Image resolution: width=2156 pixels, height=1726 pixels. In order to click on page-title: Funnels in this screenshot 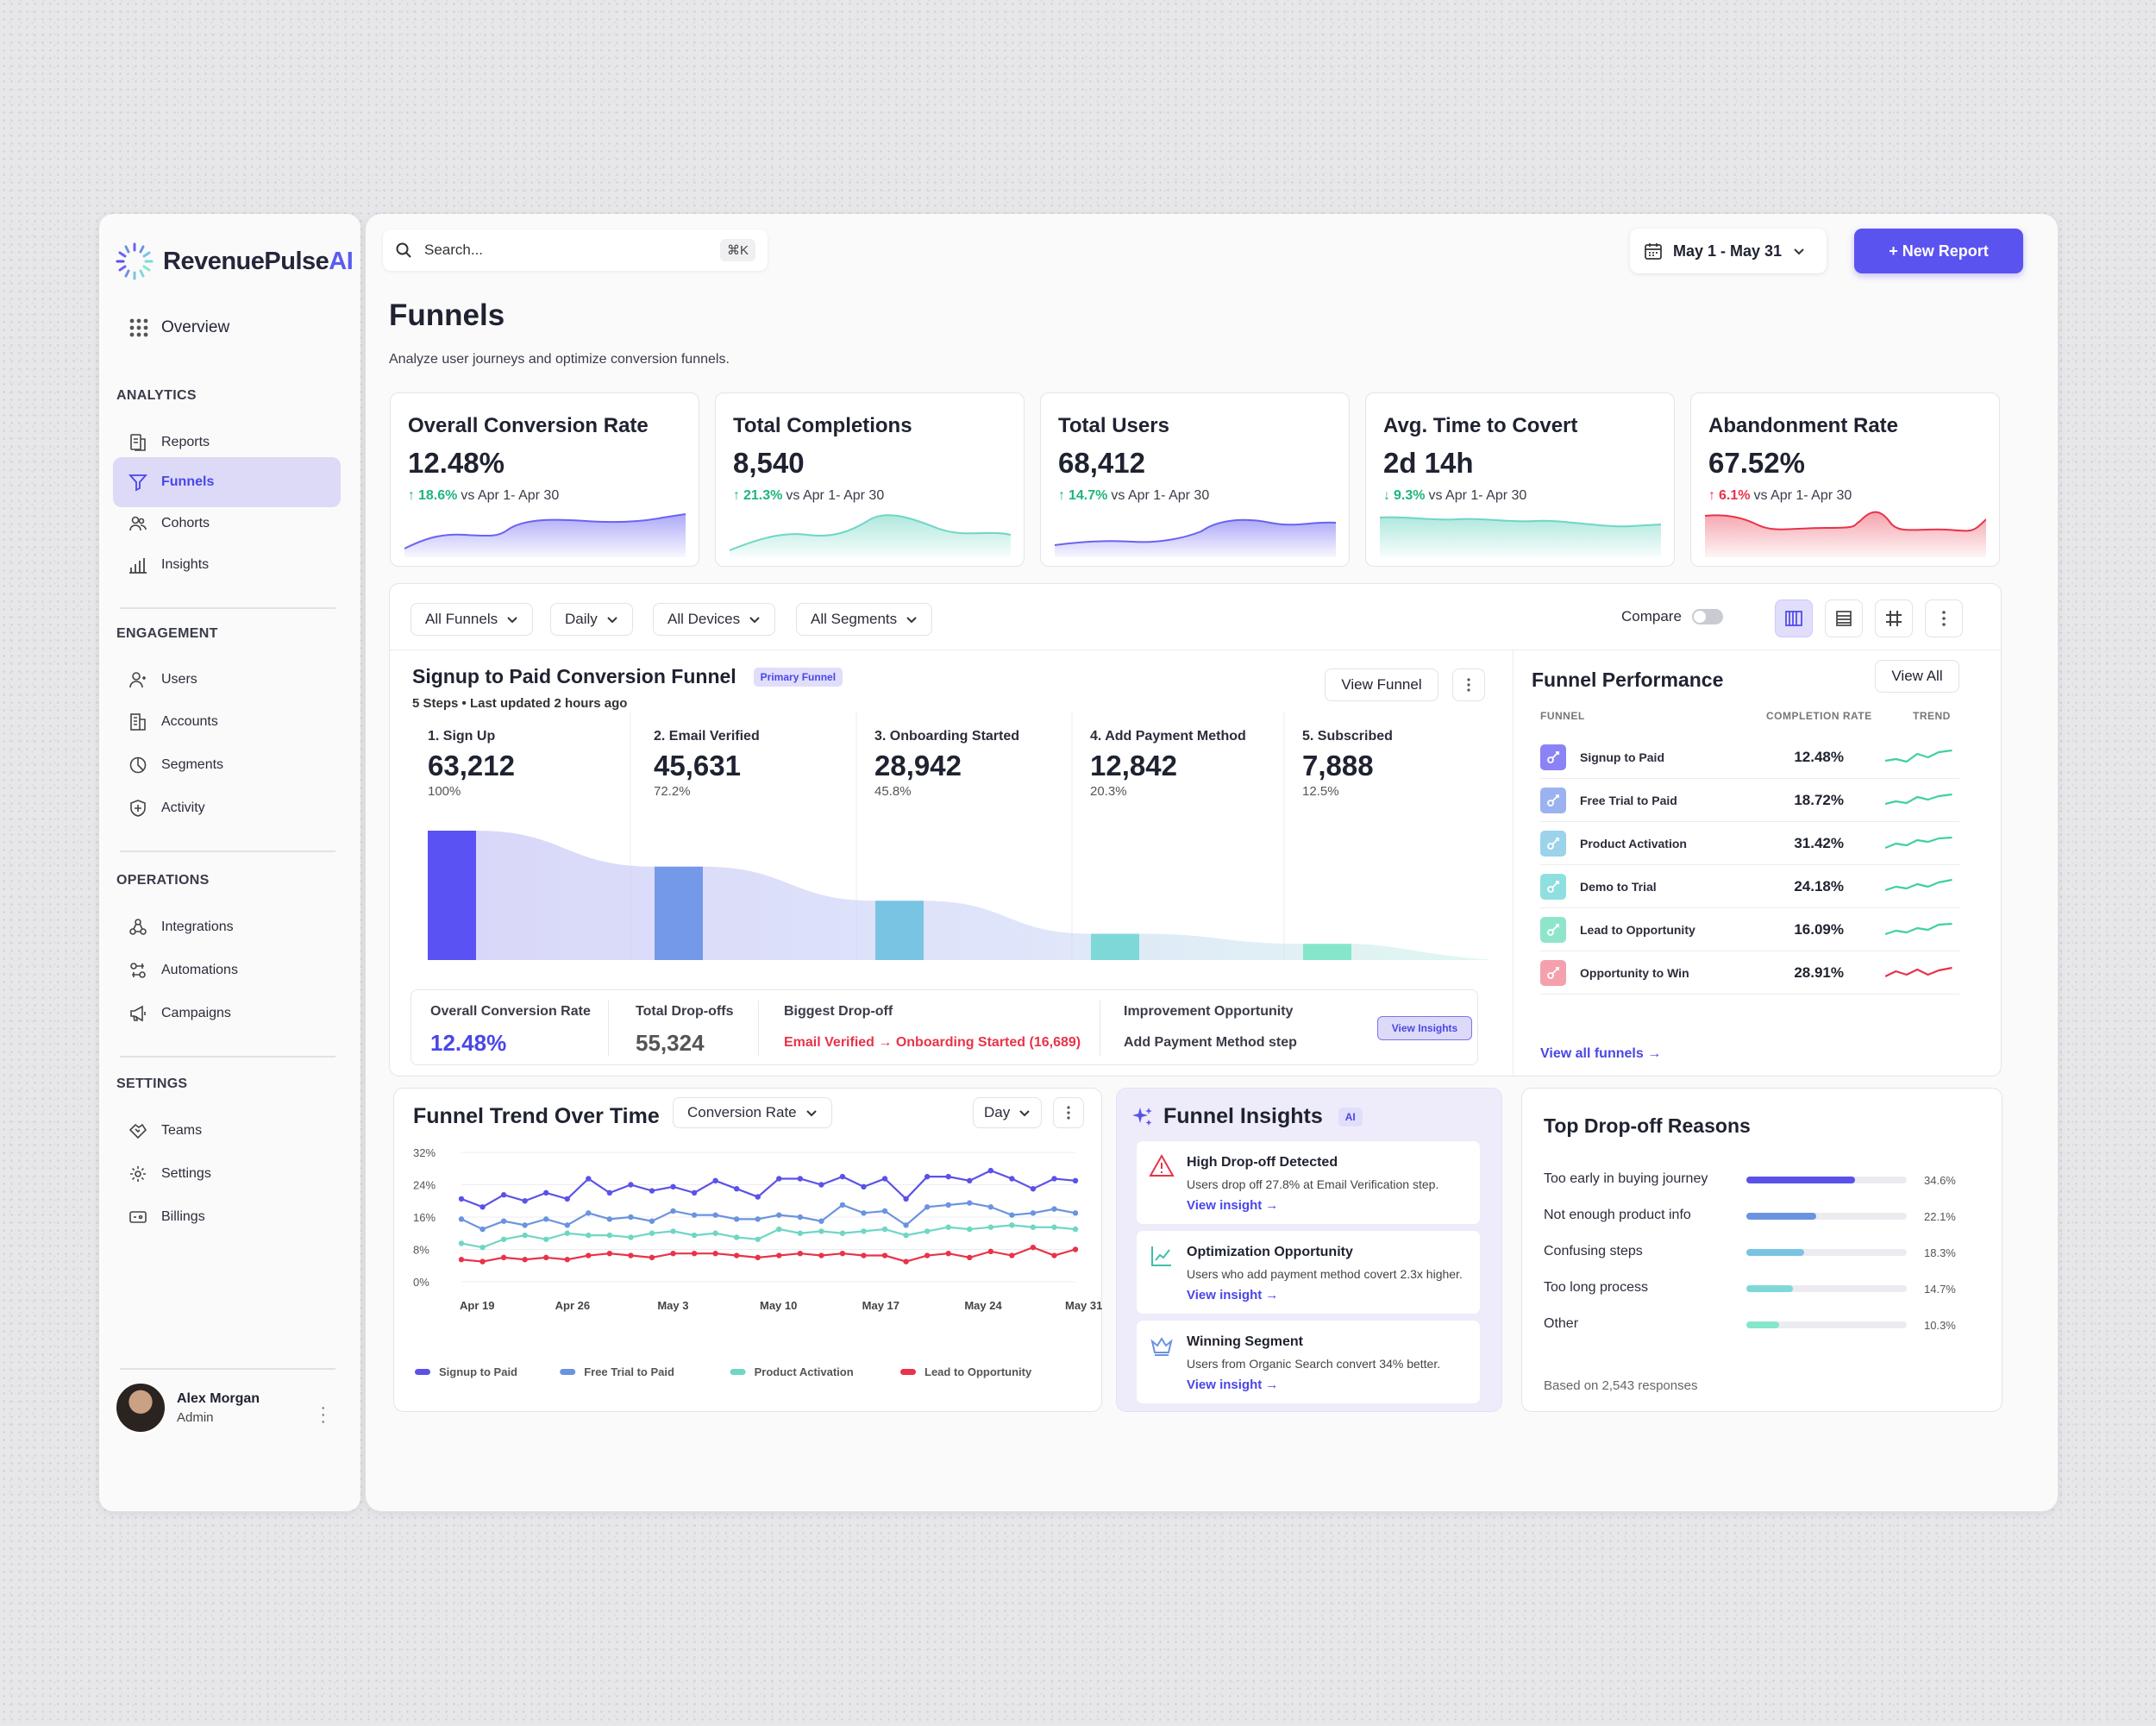, I will do `click(447, 315)`.